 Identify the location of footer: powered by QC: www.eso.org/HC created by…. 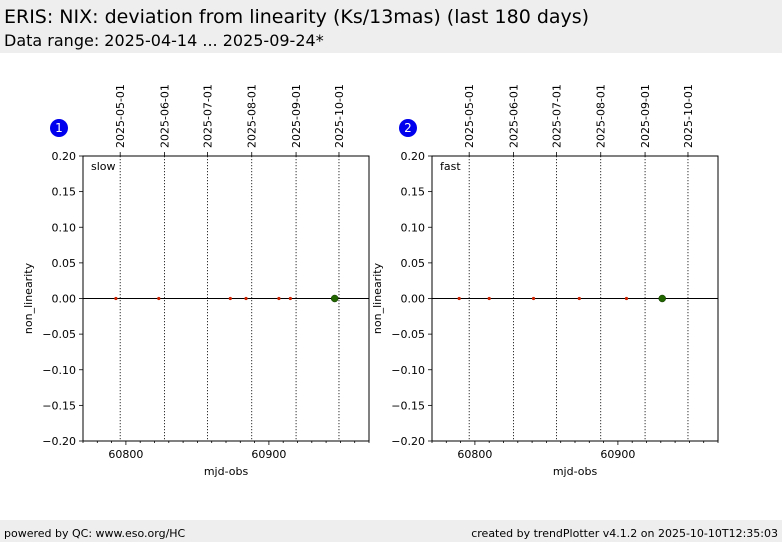
(391, 531).